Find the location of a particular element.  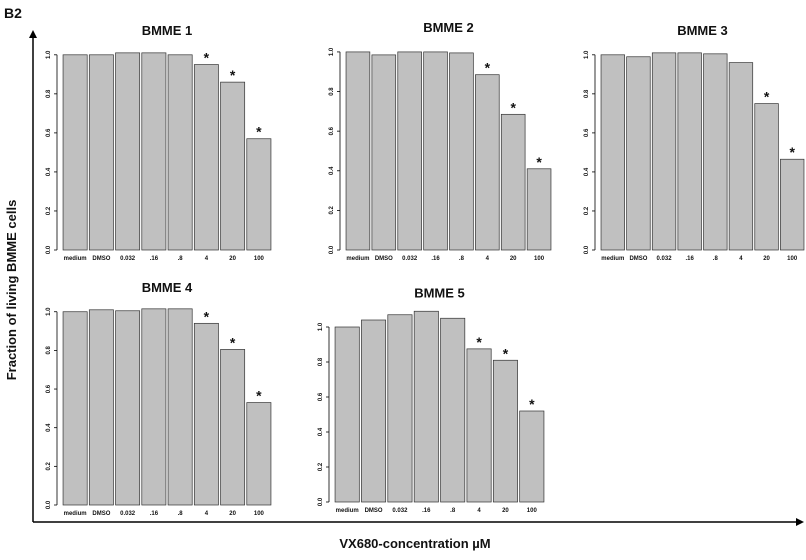

panel-label: B2 is located at coordinates (13, 13).